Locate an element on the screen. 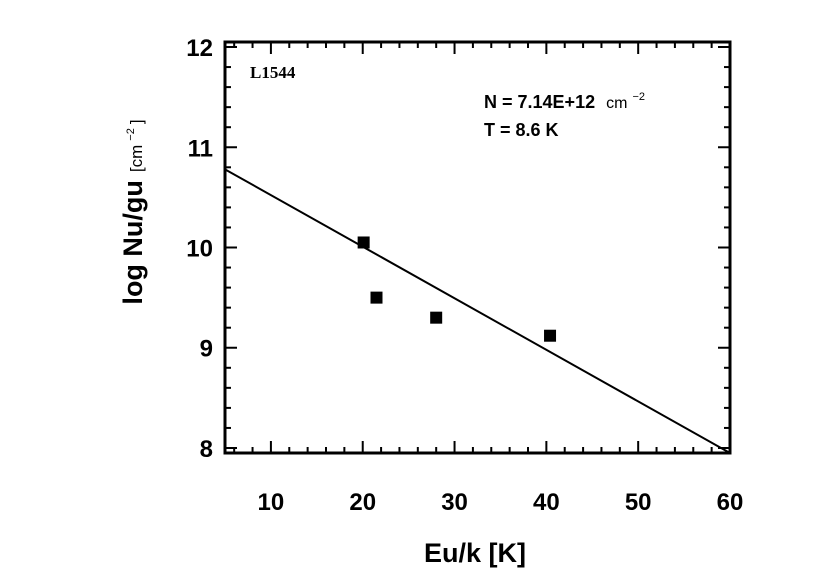 The image size is (830, 587). column-density-value: N = 7.14E+12 is located at coordinates (539, 102).